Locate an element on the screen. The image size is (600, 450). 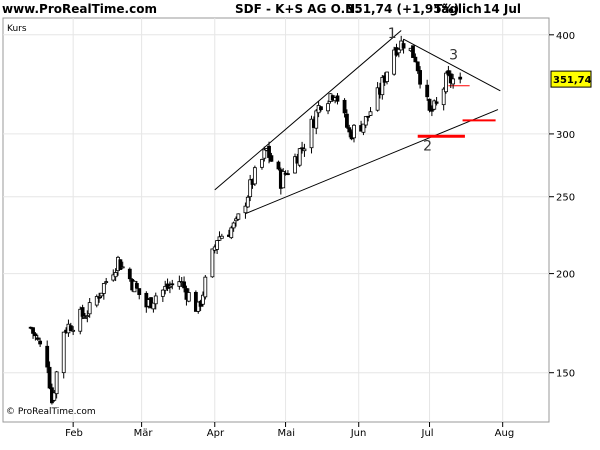
site-url: www.ProRealTime.com is located at coordinates (79, 9).